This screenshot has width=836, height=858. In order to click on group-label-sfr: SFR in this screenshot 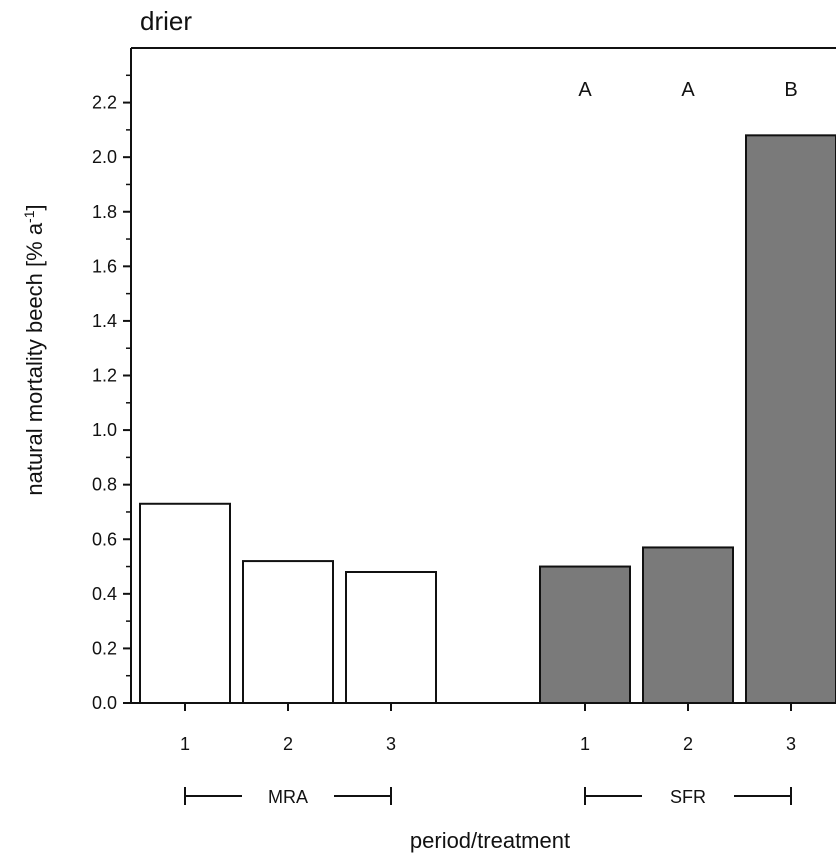, I will do `click(688, 797)`.